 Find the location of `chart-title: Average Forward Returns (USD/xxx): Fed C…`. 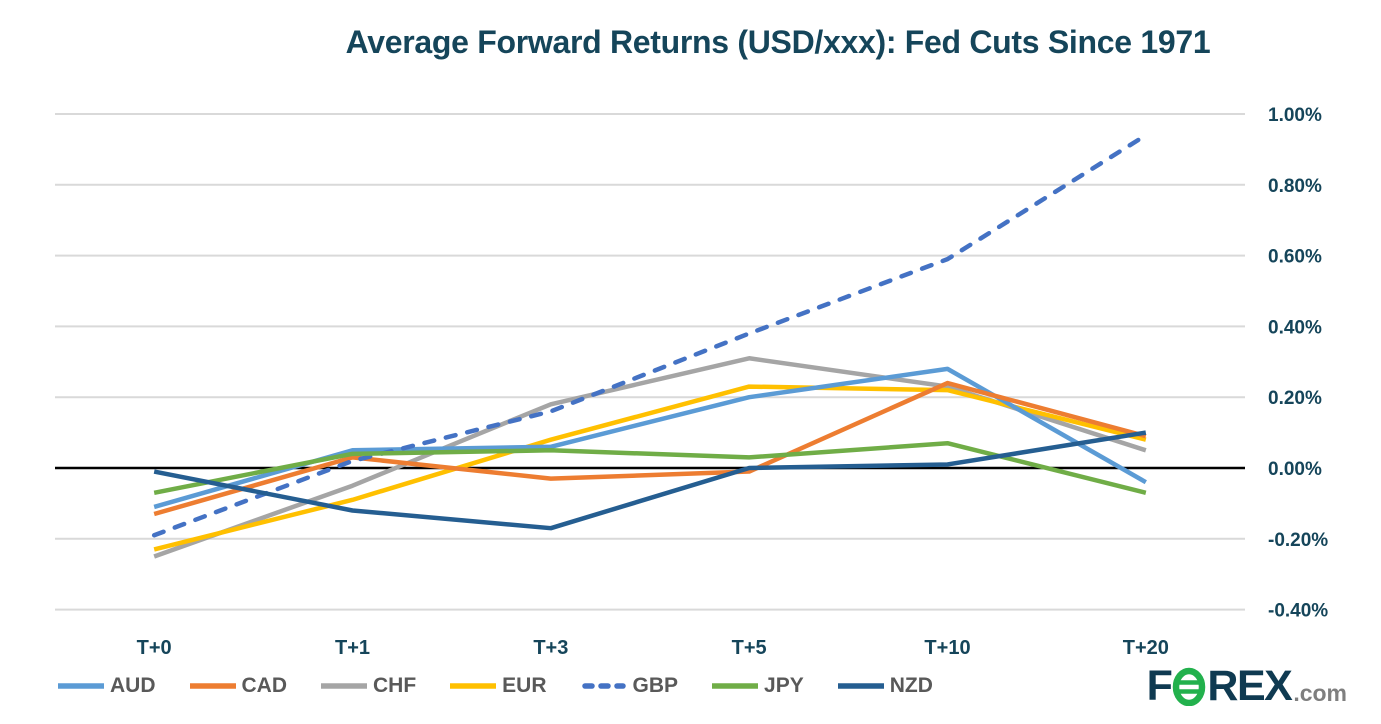

chart-title: Average Forward Returns (USD/xxx): Fed C… is located at coordinates (778, 42).